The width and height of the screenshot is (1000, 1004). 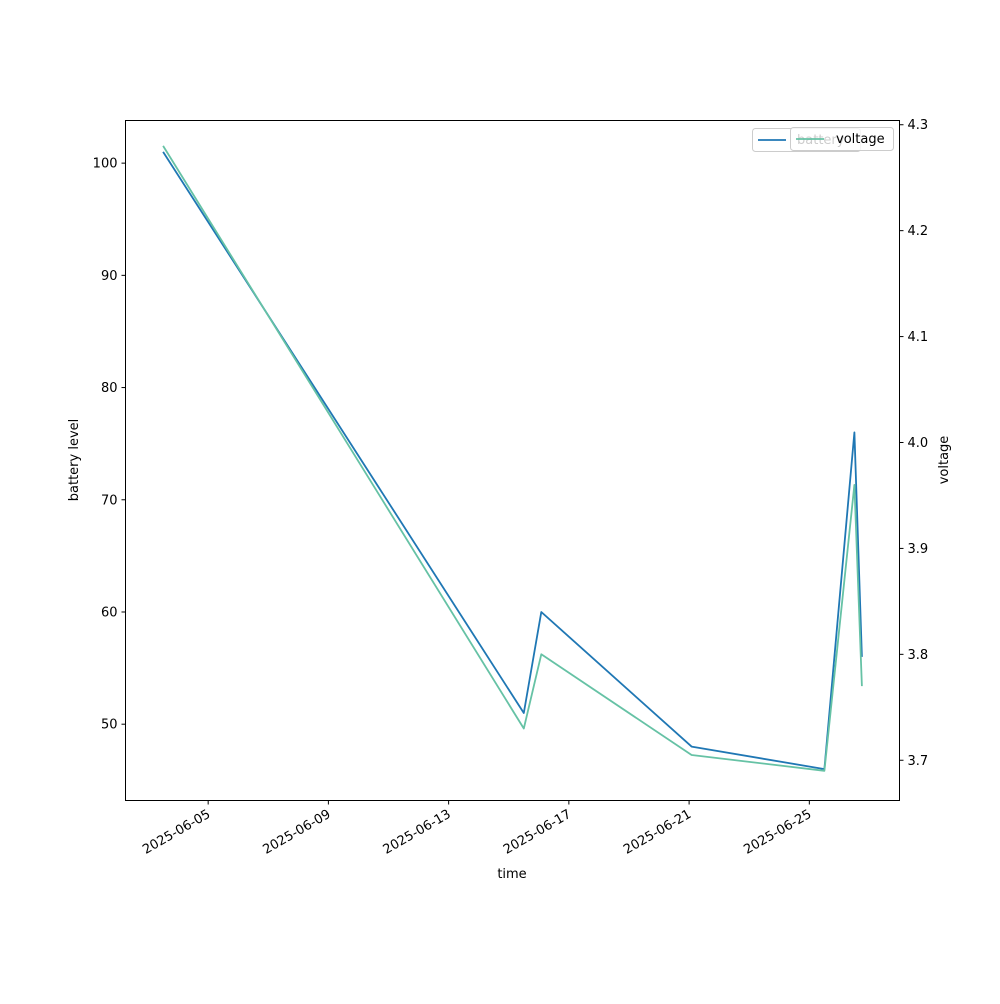 What do you see at coordinates (109, 725) in the screenshot?
I see `y-left-tick-label: 50` at bounding box center [109, 725].